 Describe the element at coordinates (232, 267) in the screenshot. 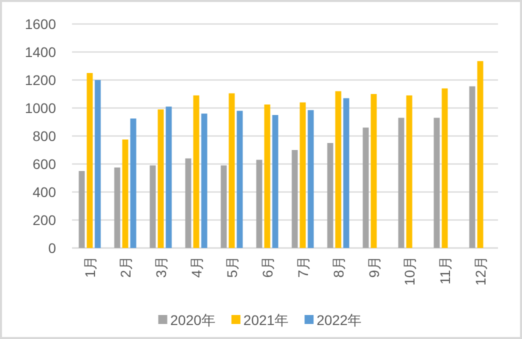

I see `x-tick-label: 5月` at that location.